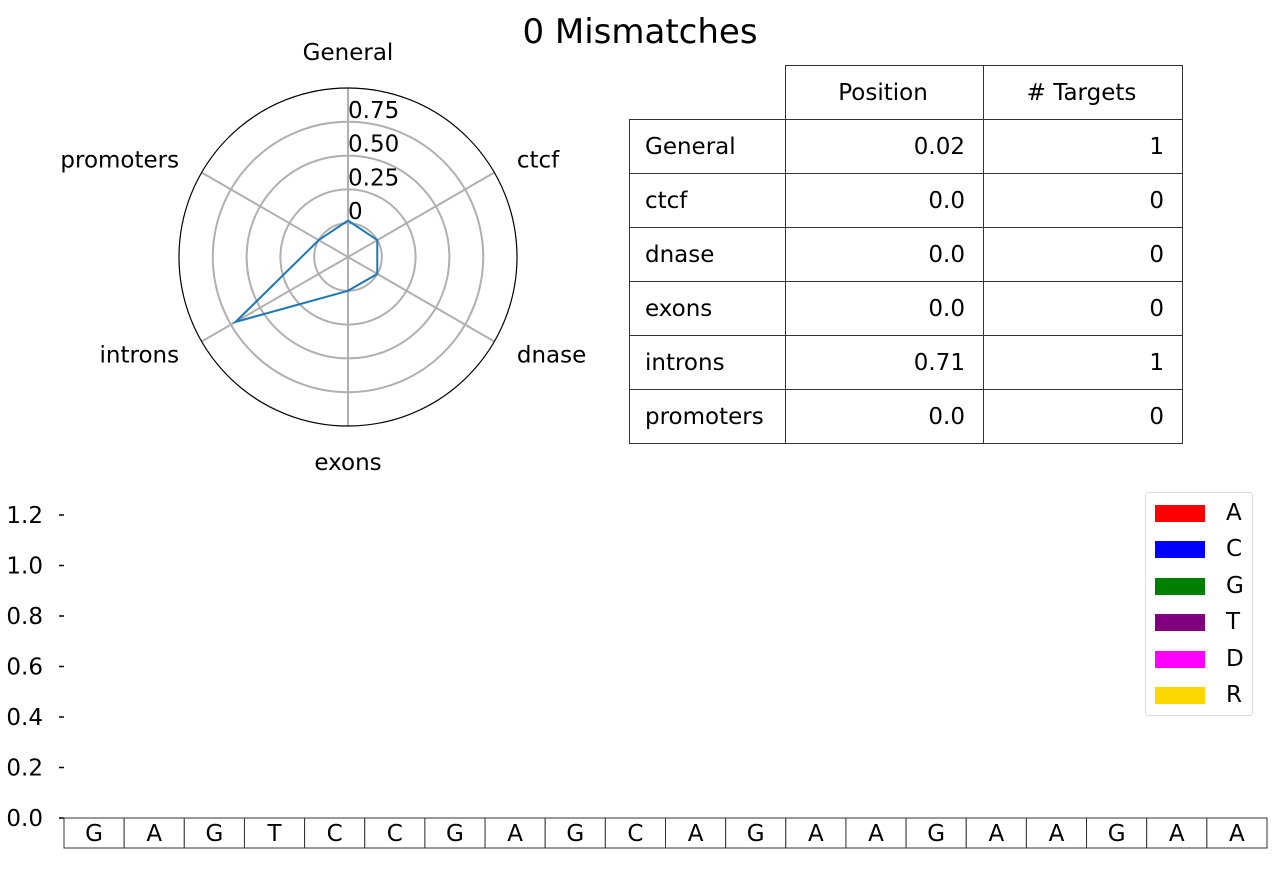 Image resolution: width=1280 pixels, height=880 pixels. Describe the element at coordinates (24, 668) in the screenshot. I see `y-tick-label: 0.6` at that location.